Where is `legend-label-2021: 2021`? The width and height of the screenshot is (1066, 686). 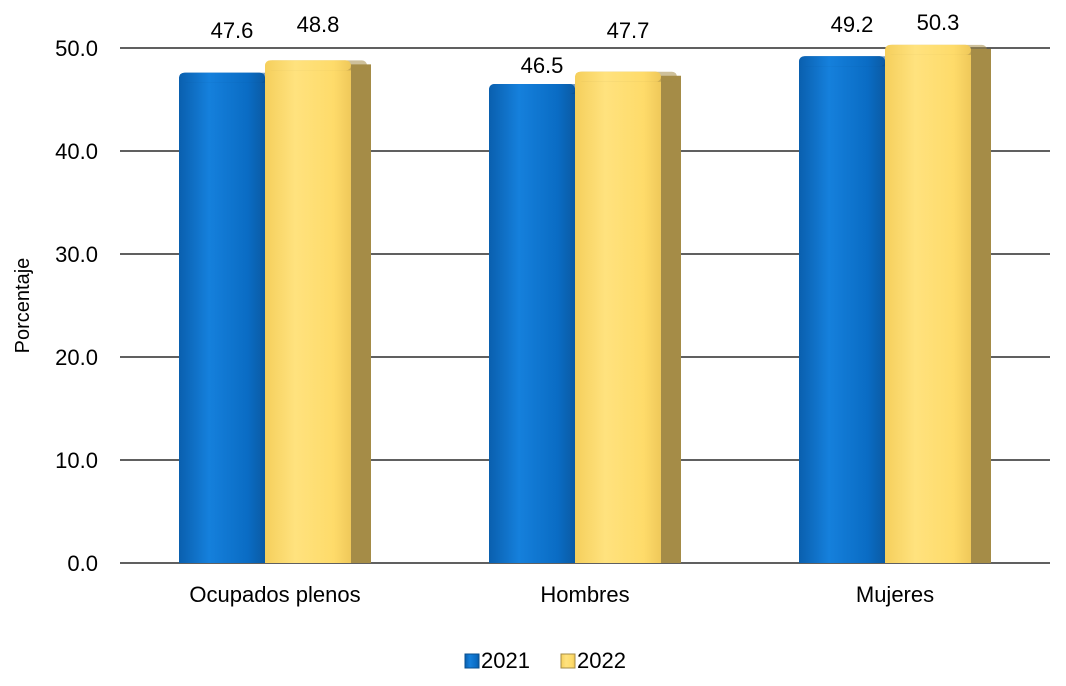 legend-label-2021: 2021 is located at coordinates (505, 660).